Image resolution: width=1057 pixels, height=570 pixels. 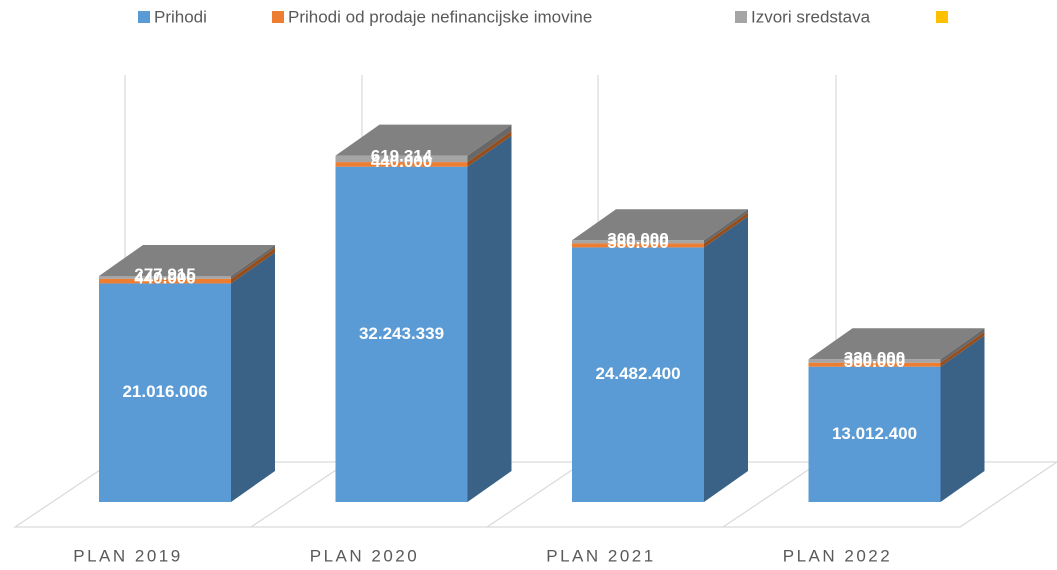 I want to click on legend-label: Prihodi, so click(x=180, y=16).